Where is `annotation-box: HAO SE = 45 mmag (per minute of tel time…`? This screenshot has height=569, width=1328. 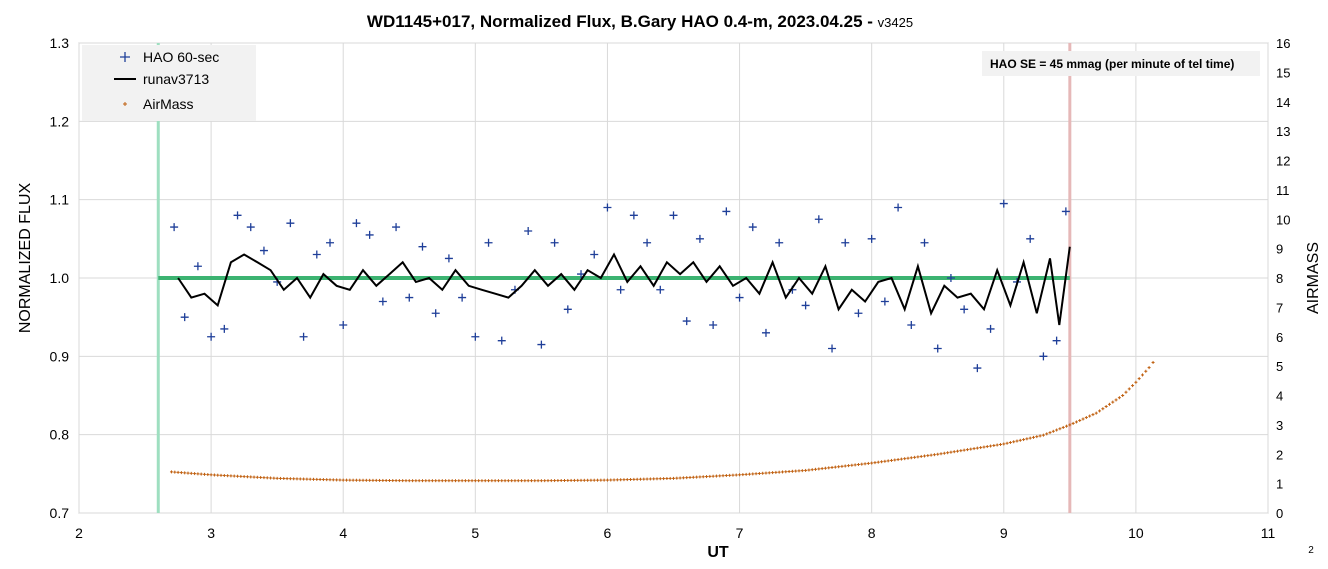 annotation-box: HAO SE = 45 mmag (per minute of tel time… is located at coordinates (1121, 63).